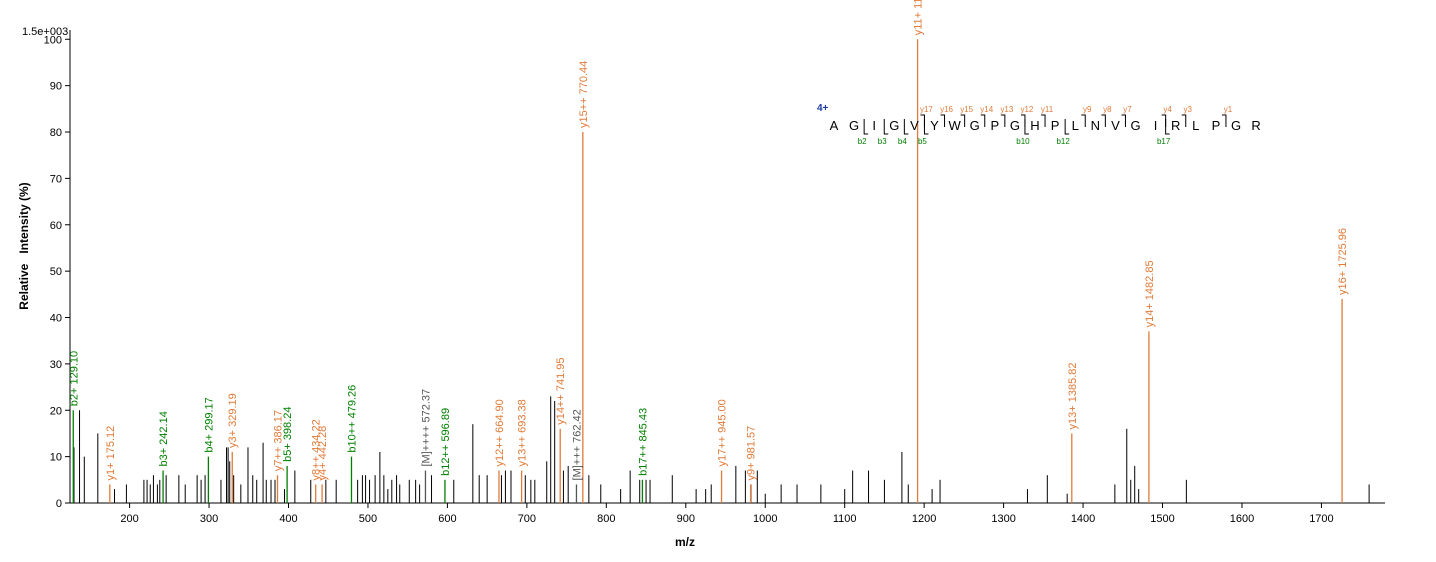 The width and height of the screenshot is (1436, 562). I want to click on y-ion-label: y7, so click(1127, 109).